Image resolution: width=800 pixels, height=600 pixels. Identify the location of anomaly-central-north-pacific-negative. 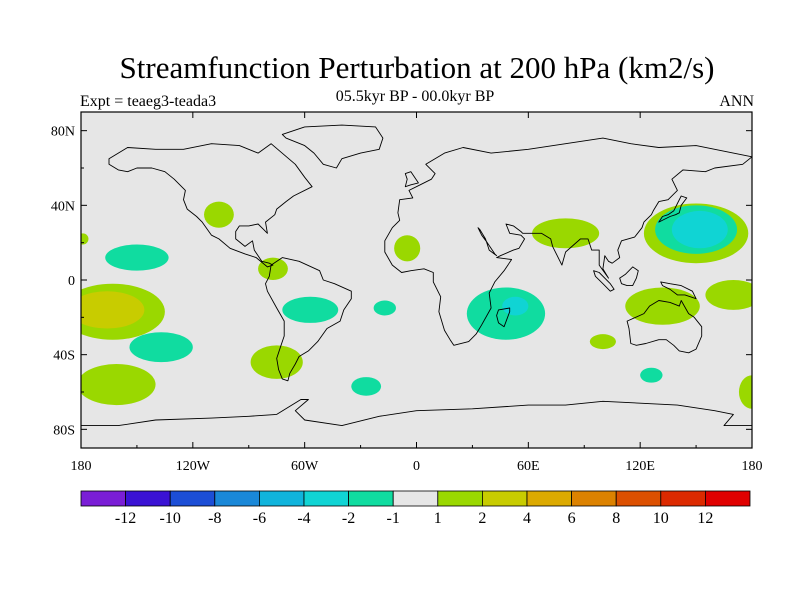
(137, 257).